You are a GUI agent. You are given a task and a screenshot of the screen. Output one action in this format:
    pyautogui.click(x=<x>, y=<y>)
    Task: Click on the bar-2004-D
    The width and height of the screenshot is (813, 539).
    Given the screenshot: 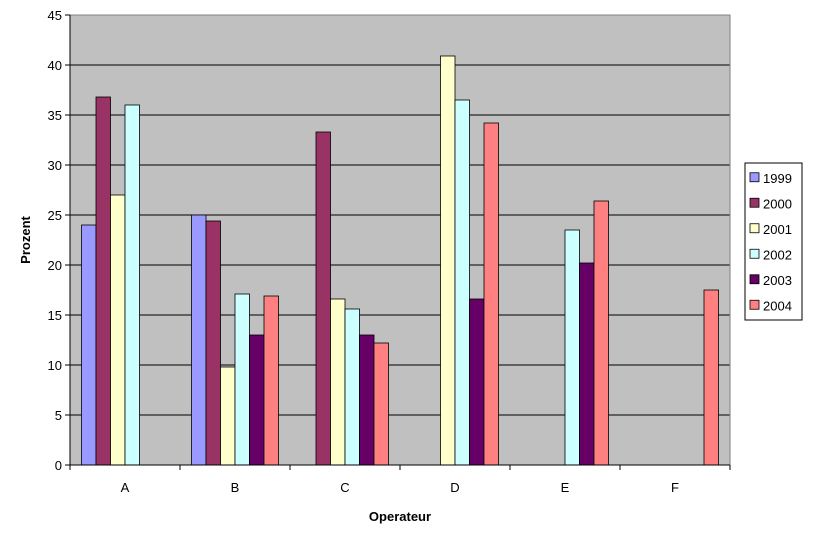 What is the action you would take?
    pyautogui.click(x=491, y=294)
    